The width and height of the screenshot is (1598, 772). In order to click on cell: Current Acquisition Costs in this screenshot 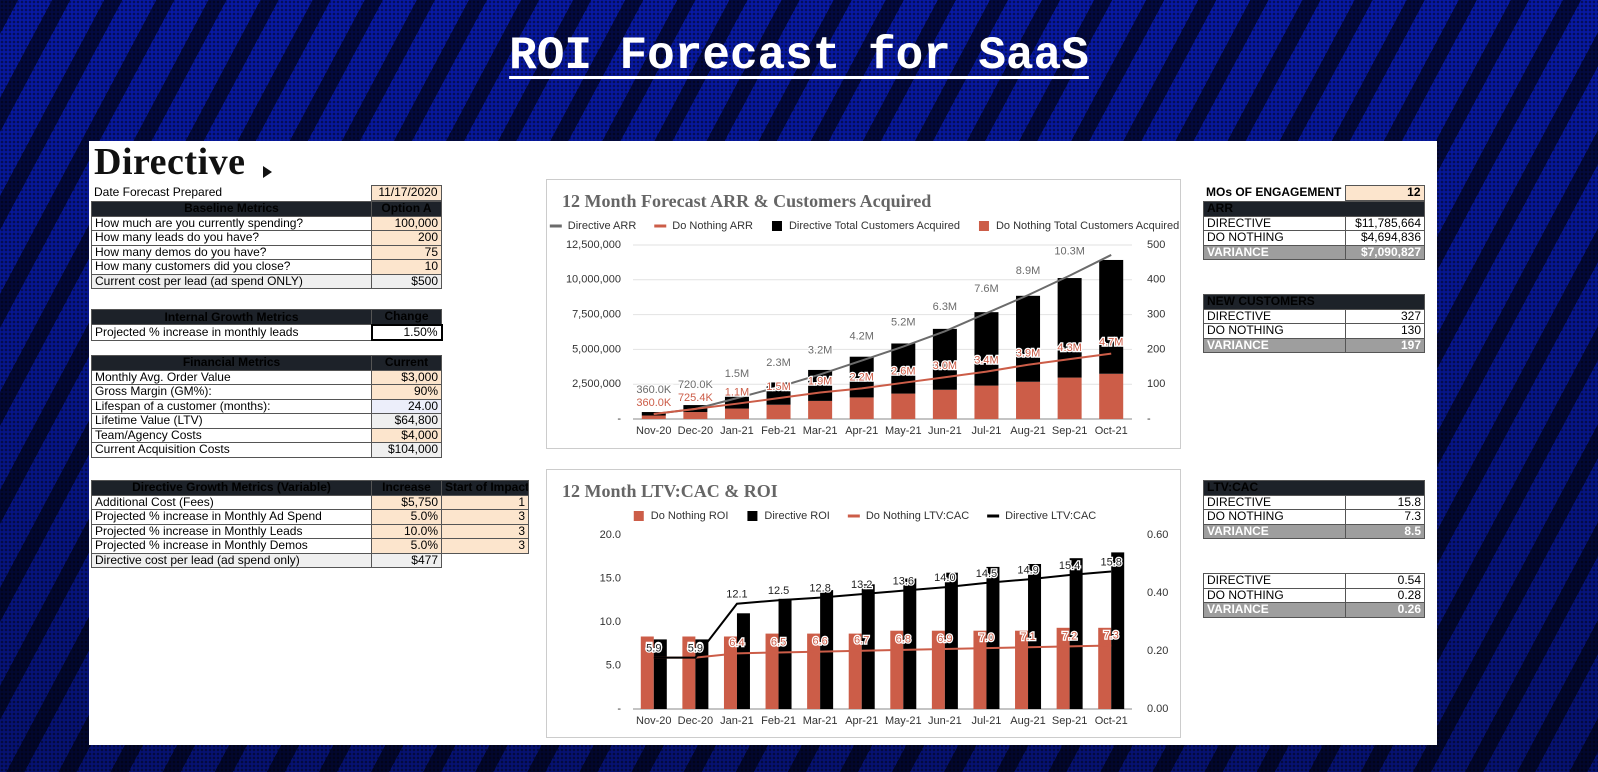, I will do `click(231, 450)`.